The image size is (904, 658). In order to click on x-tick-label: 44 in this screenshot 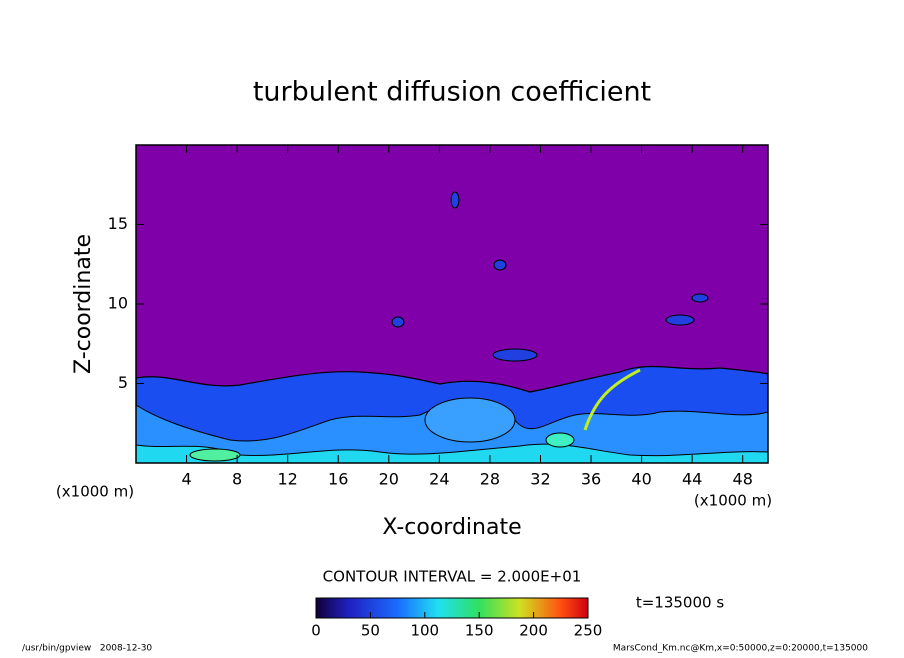, I will do `click(692, 479)`.